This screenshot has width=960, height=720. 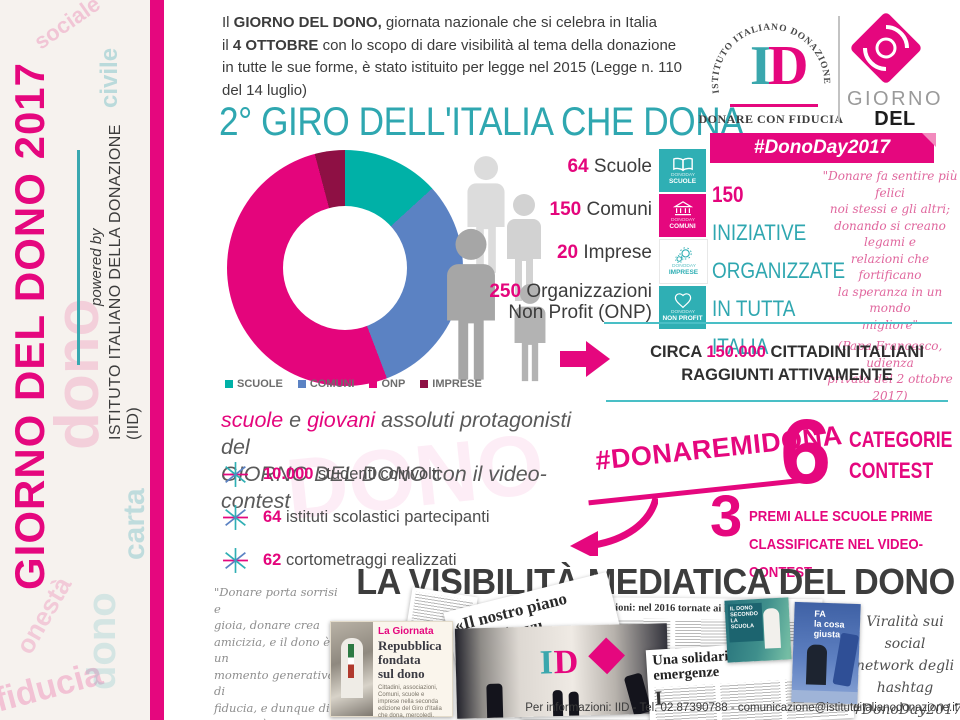 I want to click on stat-label: Imprese, so click(x=617, y=252).